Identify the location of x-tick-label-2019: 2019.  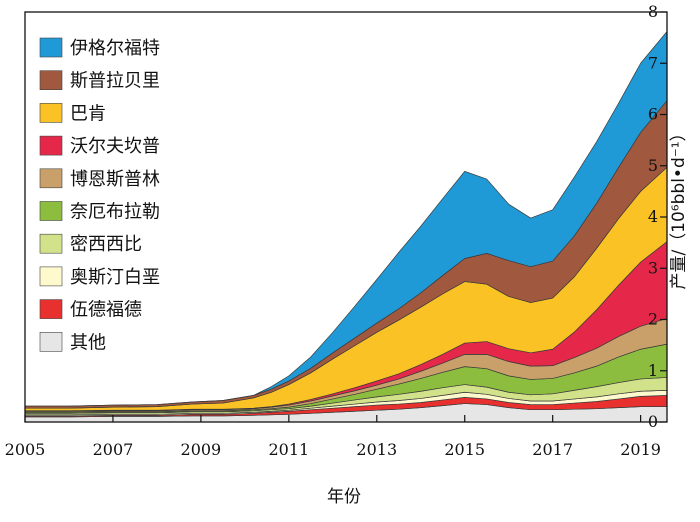
(640, 449).